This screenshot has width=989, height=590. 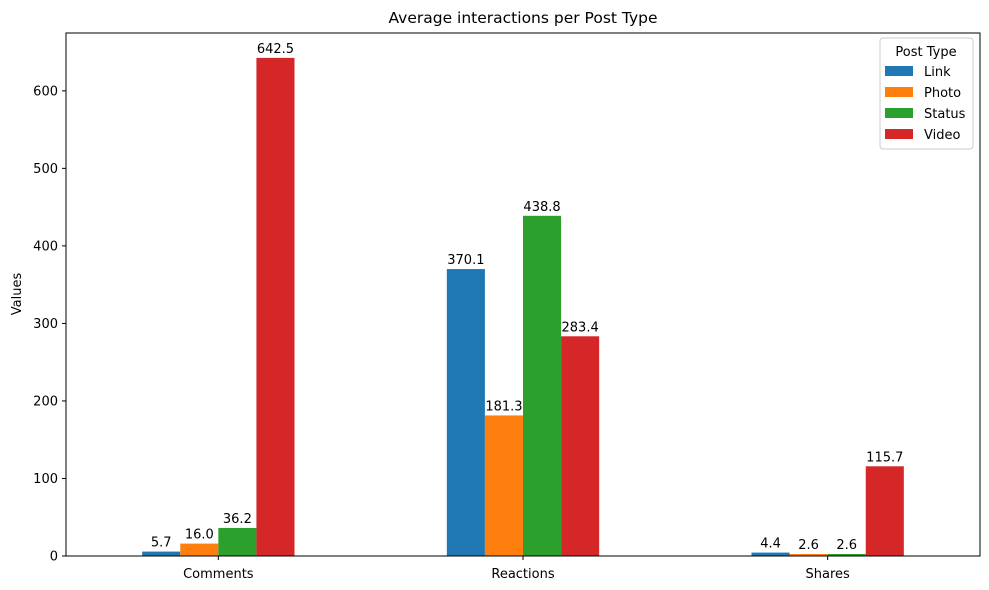 I want to click on legend-swatch-photo, so click(x=899, y=92).